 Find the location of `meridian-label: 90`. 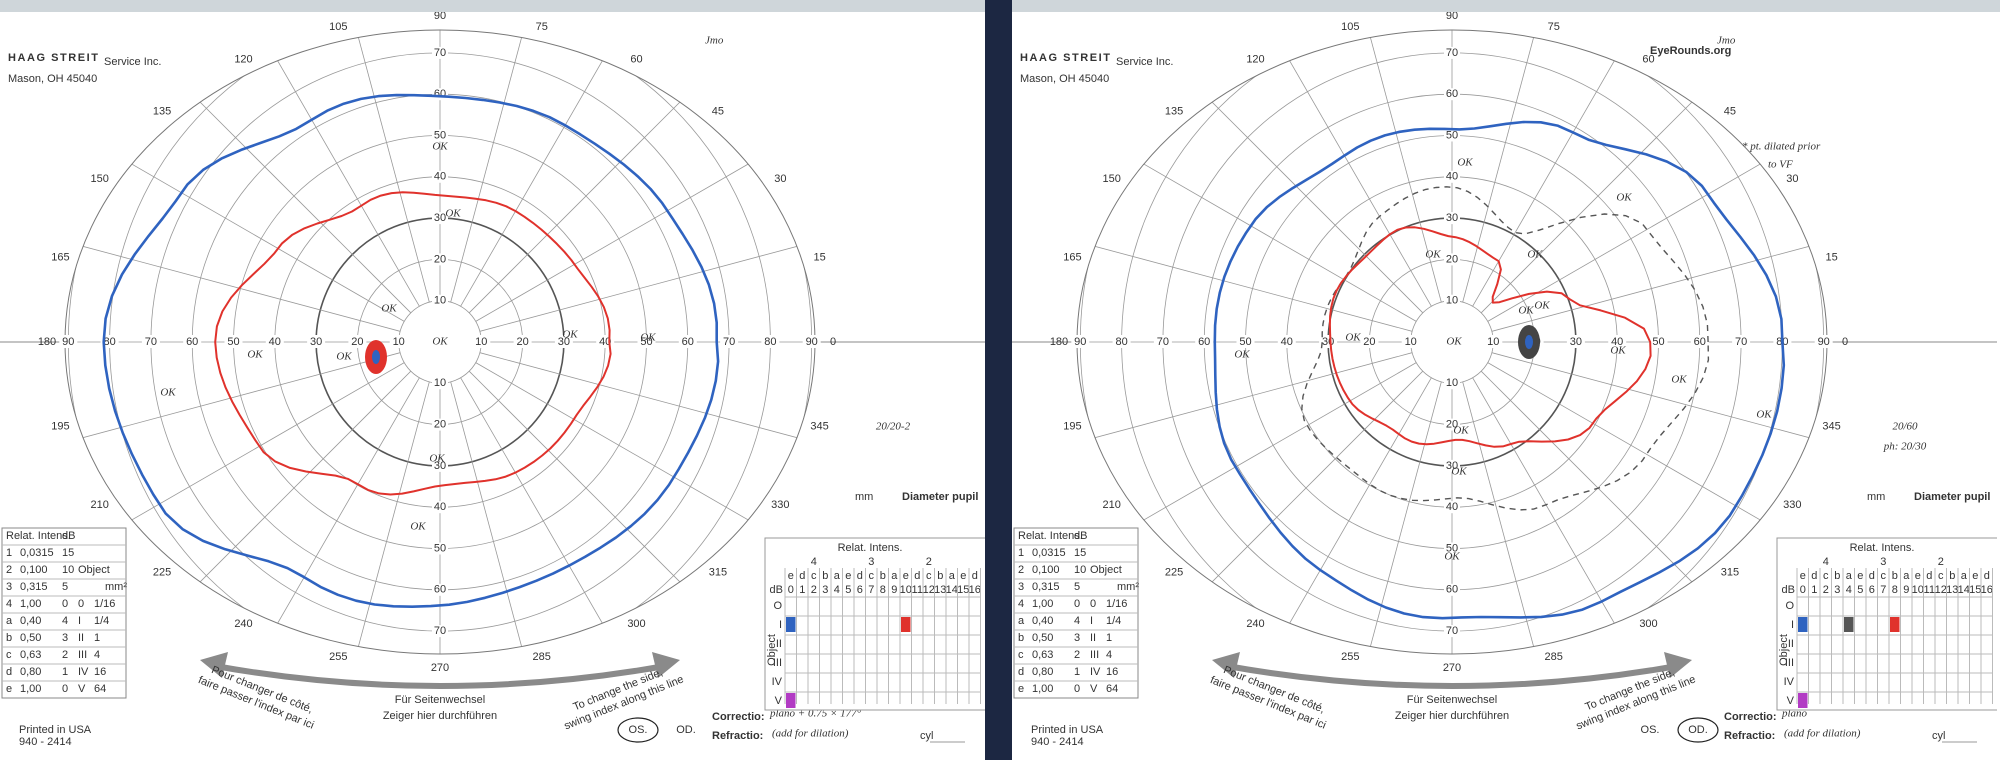

meridian-label: 90 is located at coordinates (440, 16).